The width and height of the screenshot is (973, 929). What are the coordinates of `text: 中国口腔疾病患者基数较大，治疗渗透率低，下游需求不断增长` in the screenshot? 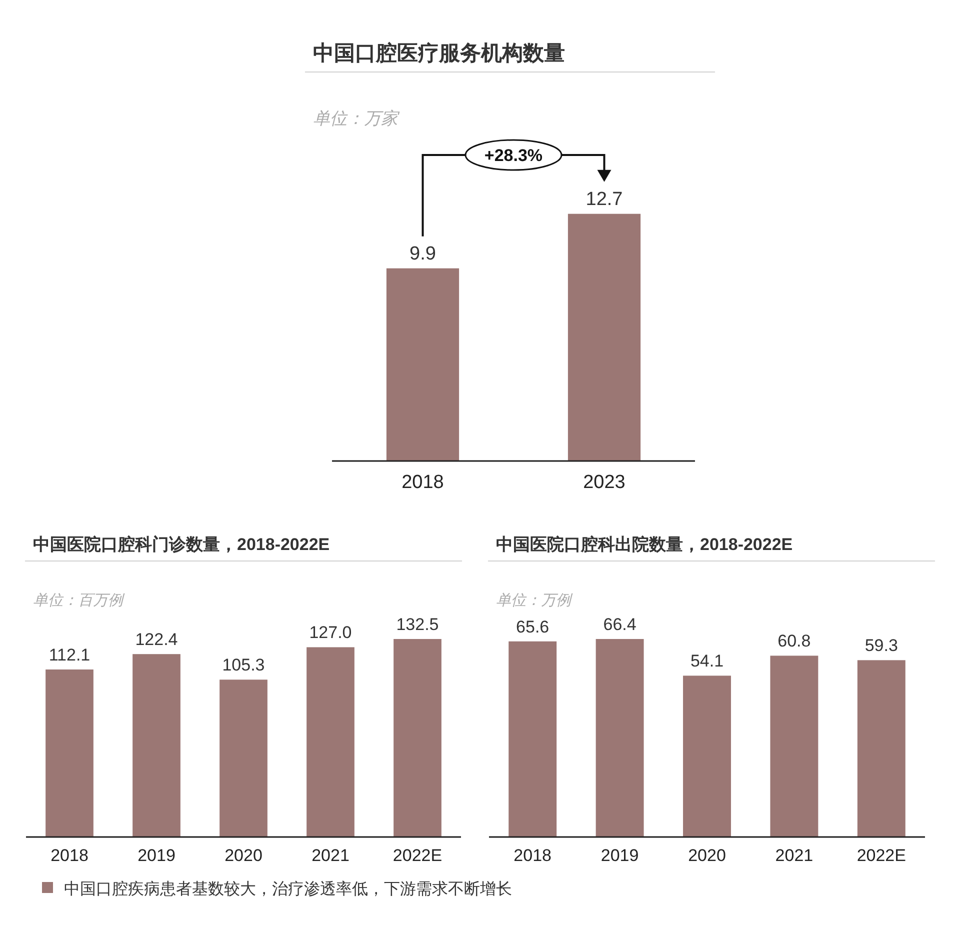 It's located at (288, 889).